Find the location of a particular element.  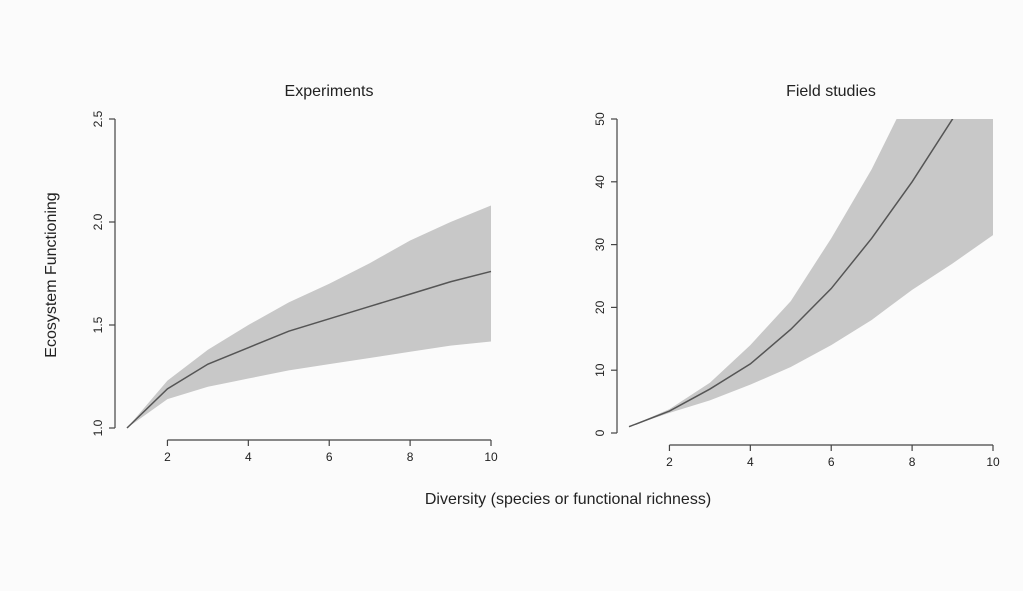

confidence-band is located at coordinates (309, 316).